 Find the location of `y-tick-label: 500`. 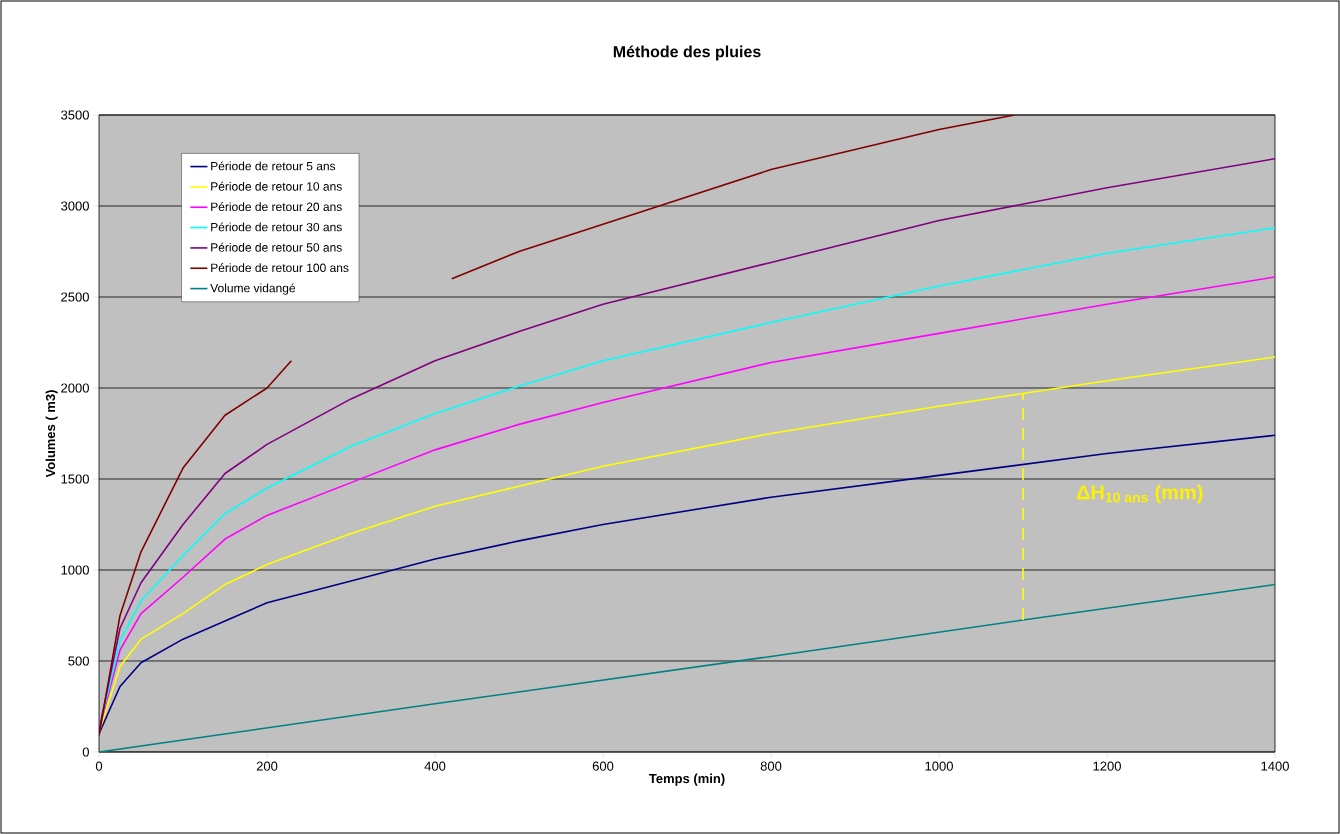

y-tick-label: 500 is located at coordinates (78, 661).